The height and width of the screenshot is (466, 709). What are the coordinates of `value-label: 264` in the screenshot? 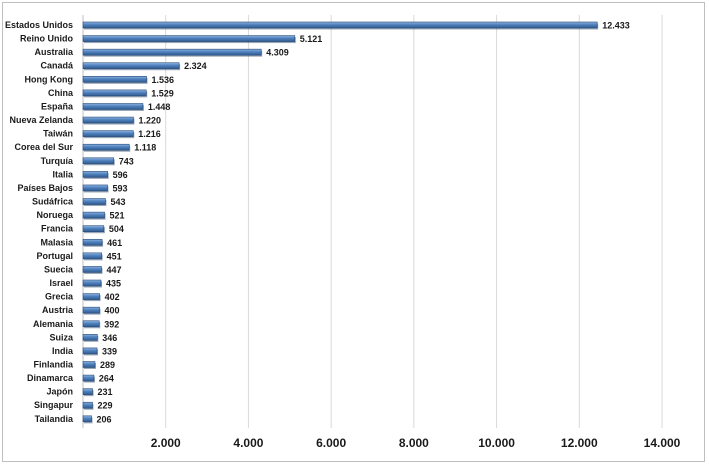 It's located at (106, 379).